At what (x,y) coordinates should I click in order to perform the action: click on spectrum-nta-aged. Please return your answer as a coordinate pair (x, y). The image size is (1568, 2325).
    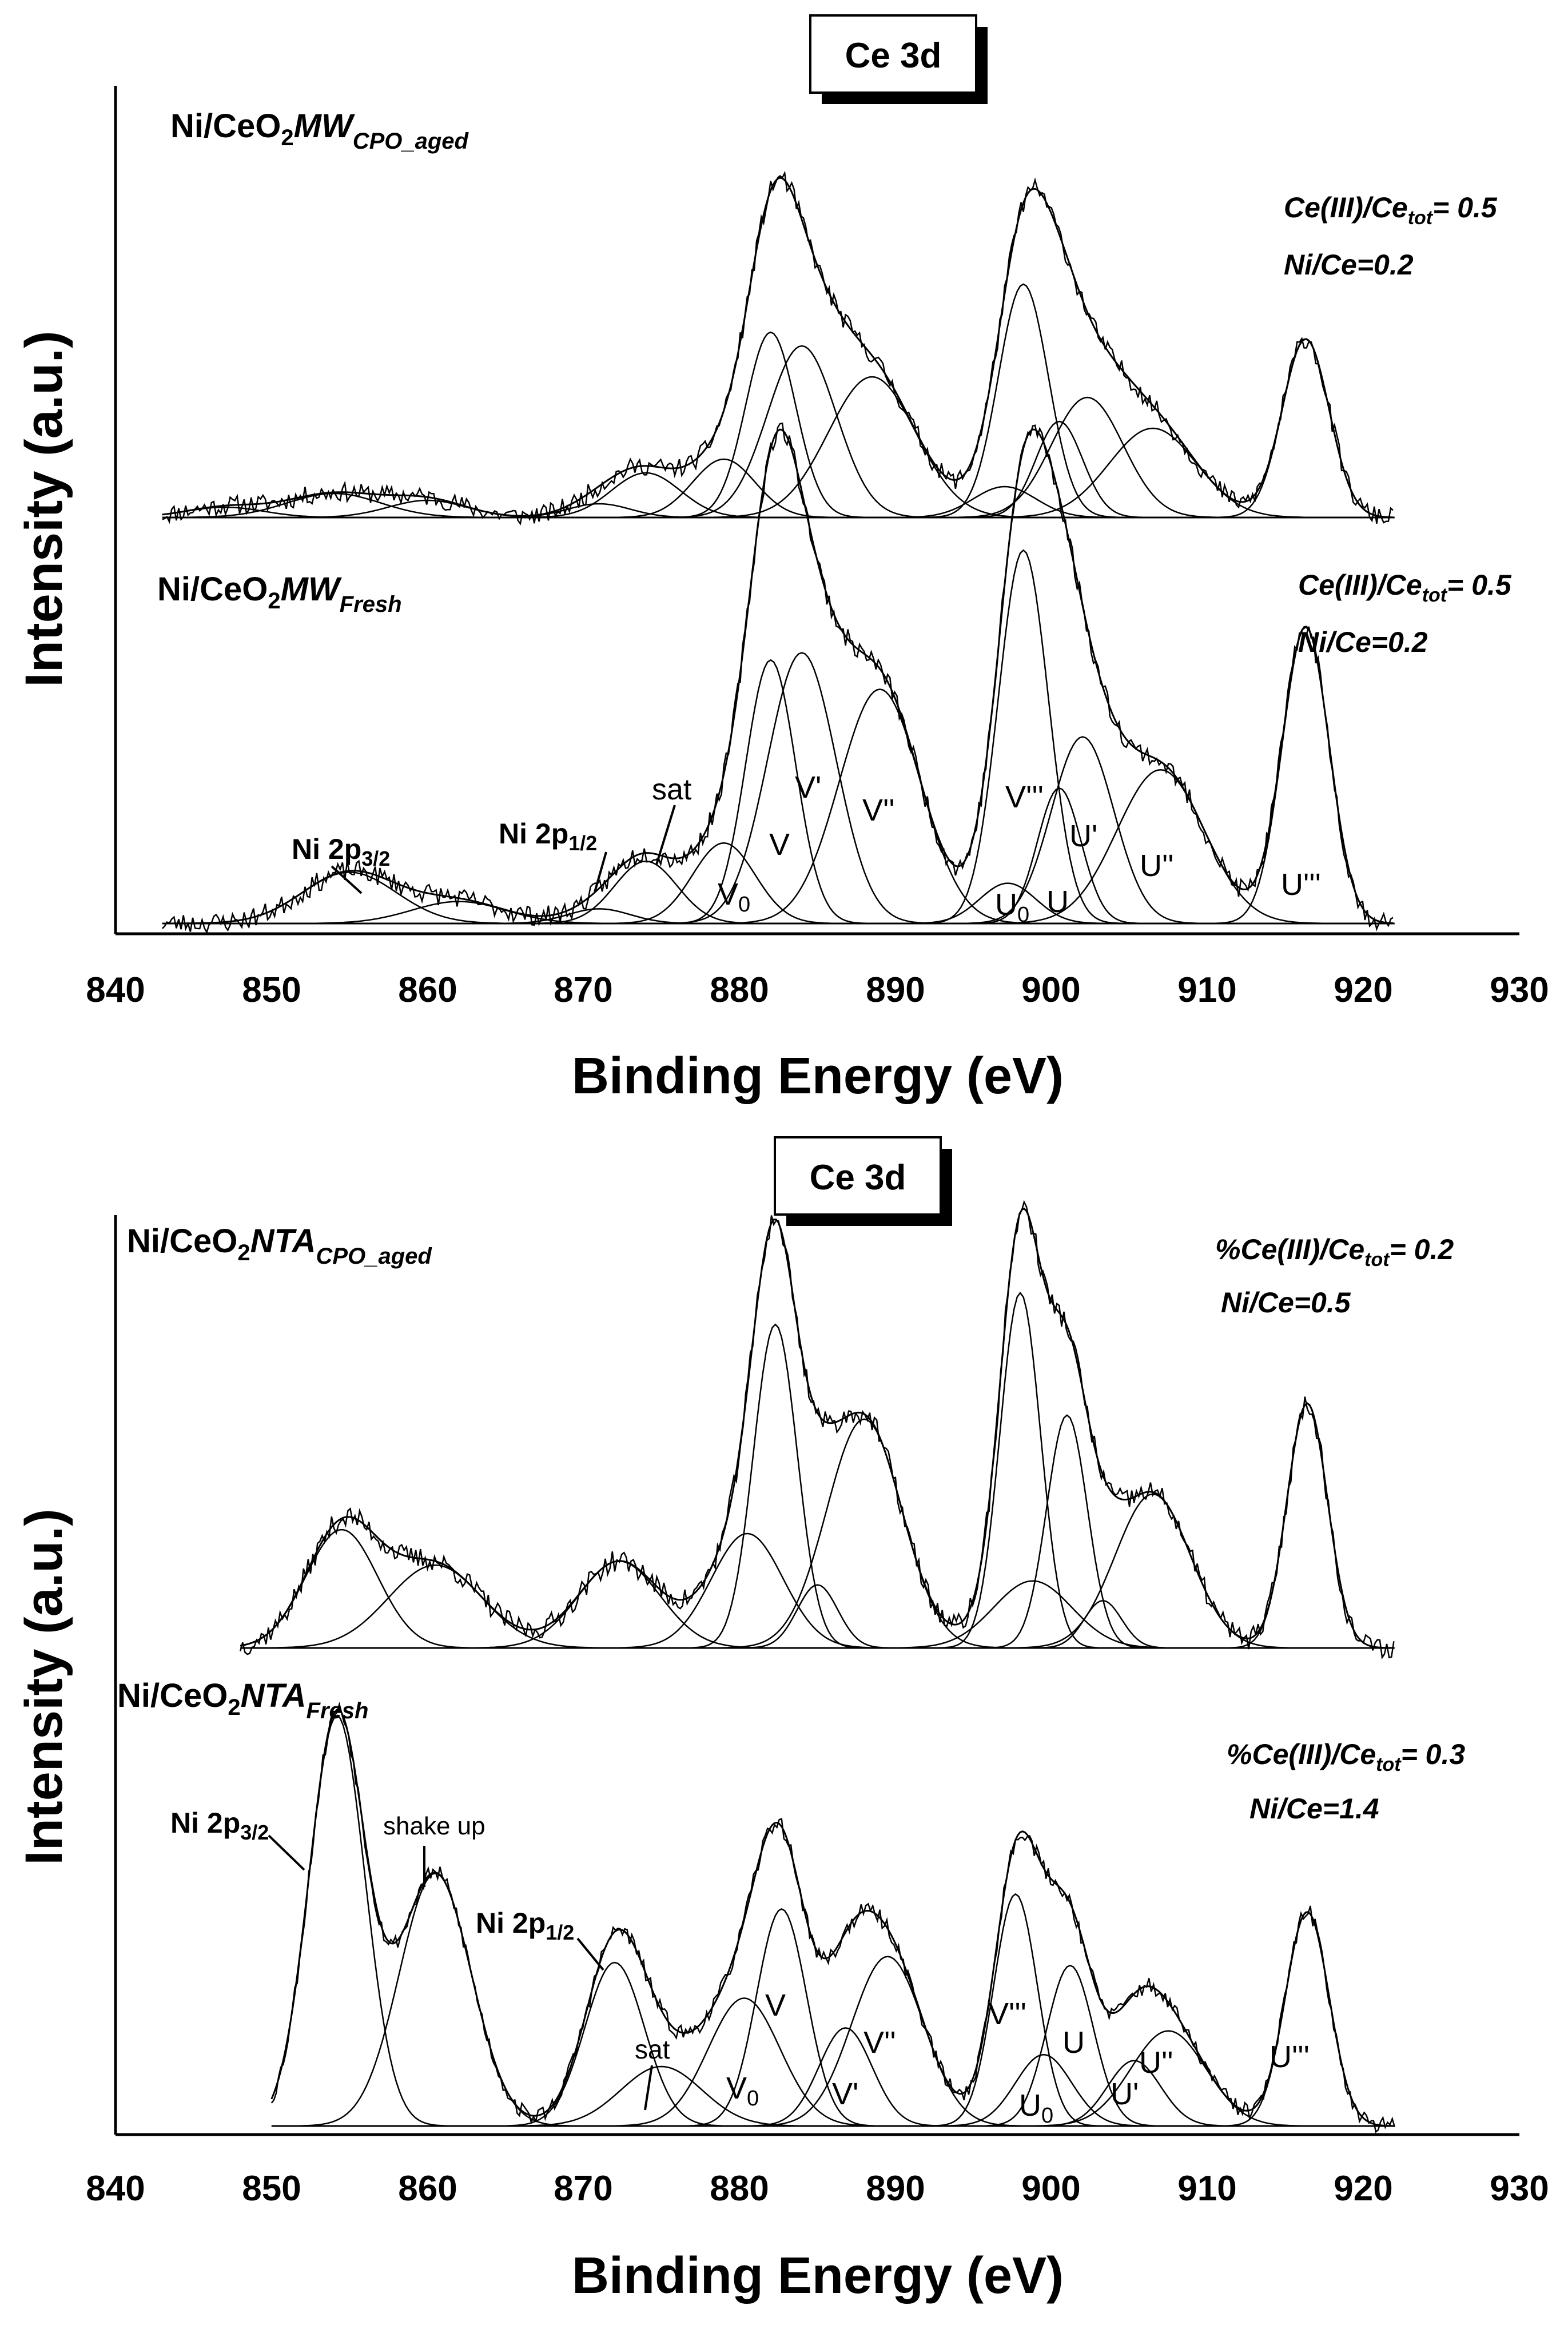
    Looking at the image, I should click on (817, 1430).